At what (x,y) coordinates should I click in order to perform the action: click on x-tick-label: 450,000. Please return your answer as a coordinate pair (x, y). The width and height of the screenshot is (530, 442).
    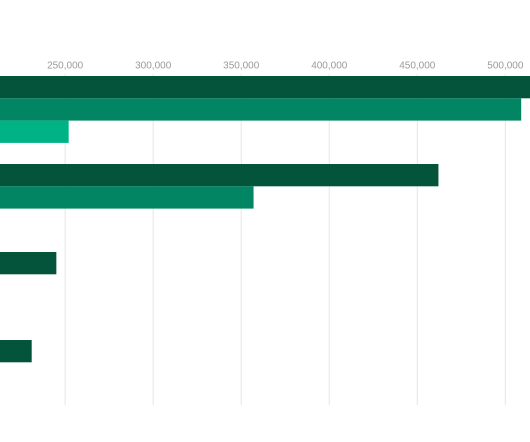
    Looking at the image, I should click on (417, 66).